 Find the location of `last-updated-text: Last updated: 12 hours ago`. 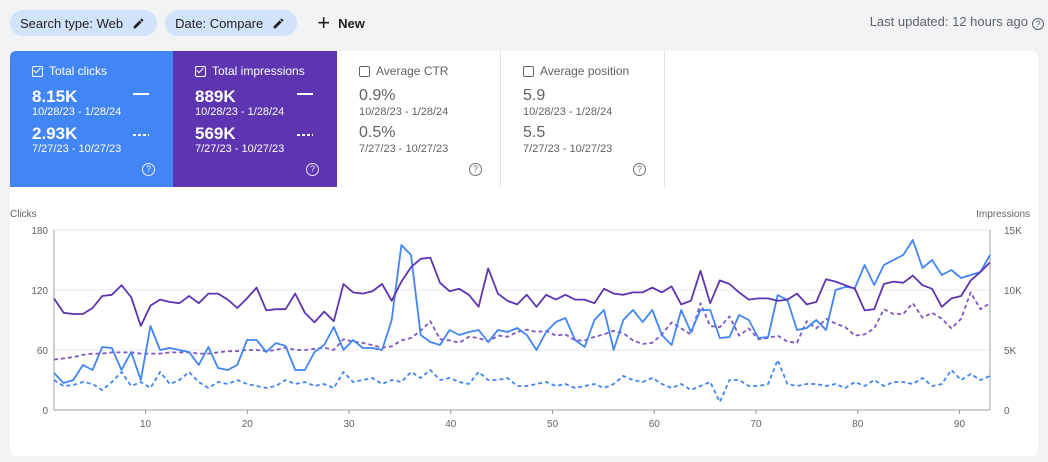

last-updated-text: Last updated: 12 hours ago is located at coordinates (948, 21).